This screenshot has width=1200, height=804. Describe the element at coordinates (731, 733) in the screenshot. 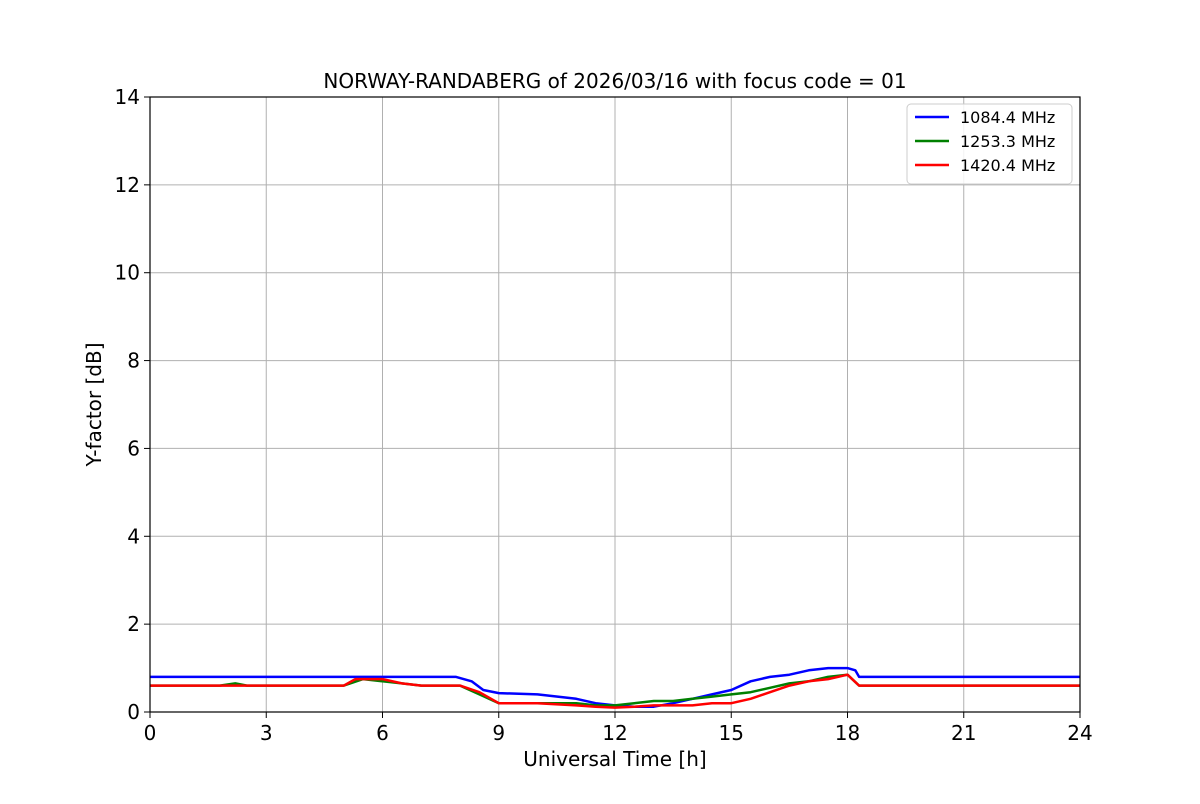

I see `x-tick-label: 15` at that location.